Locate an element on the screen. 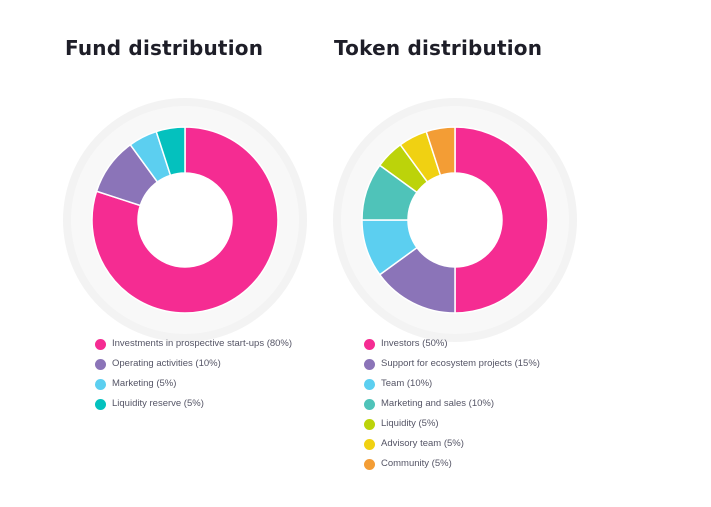 The height and width of the screenshot is (507, 711). legend-item-marketing-and-sales: Marketing and sales (10%) is located at coordinates (479, 404).